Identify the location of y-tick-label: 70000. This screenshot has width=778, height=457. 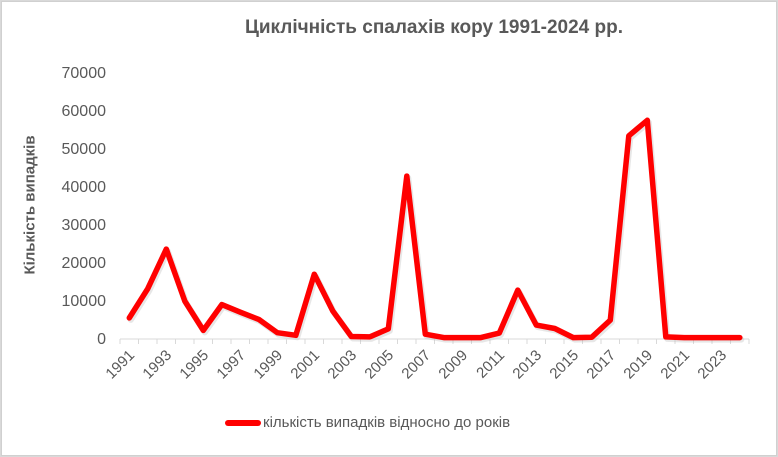
(84, 73).